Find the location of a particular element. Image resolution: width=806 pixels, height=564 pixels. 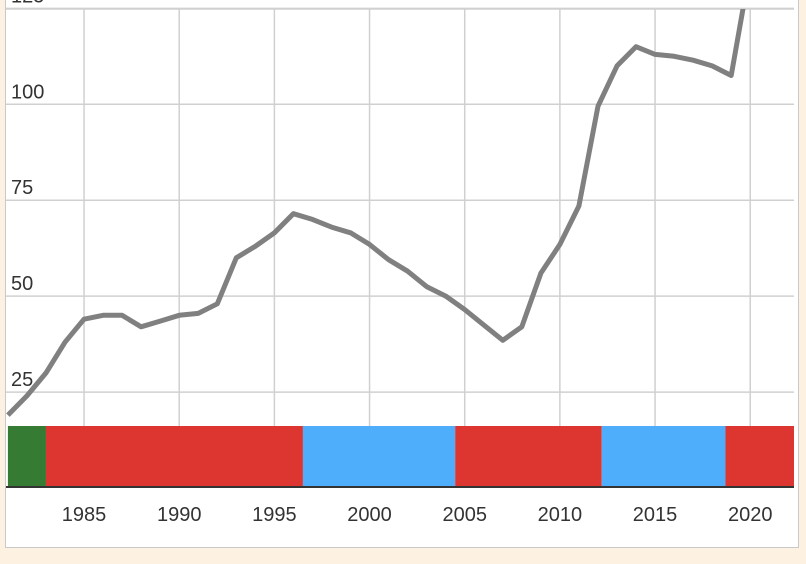

x-tick-label: 1985 is located at coordinates (84, 515).